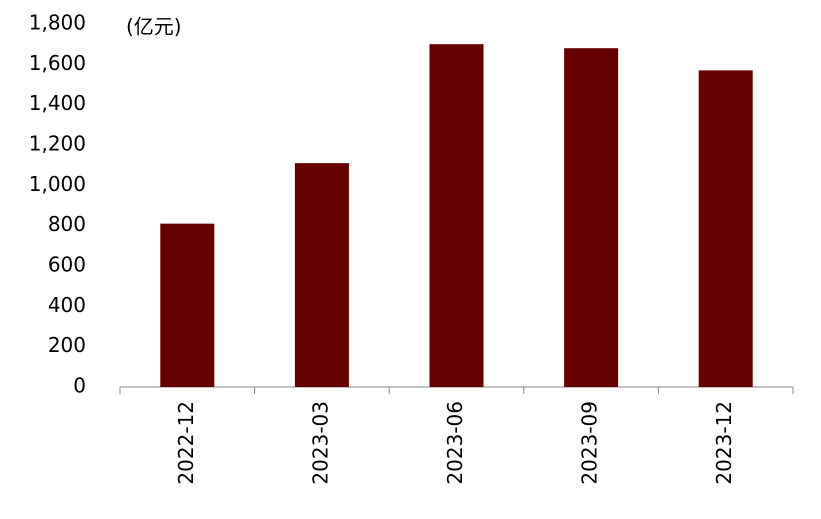 This screenshot has height=519, width=821. Describe the element at coordinates (67, 345) in the screenshot. I see `y-tick-label: 200` at that location.